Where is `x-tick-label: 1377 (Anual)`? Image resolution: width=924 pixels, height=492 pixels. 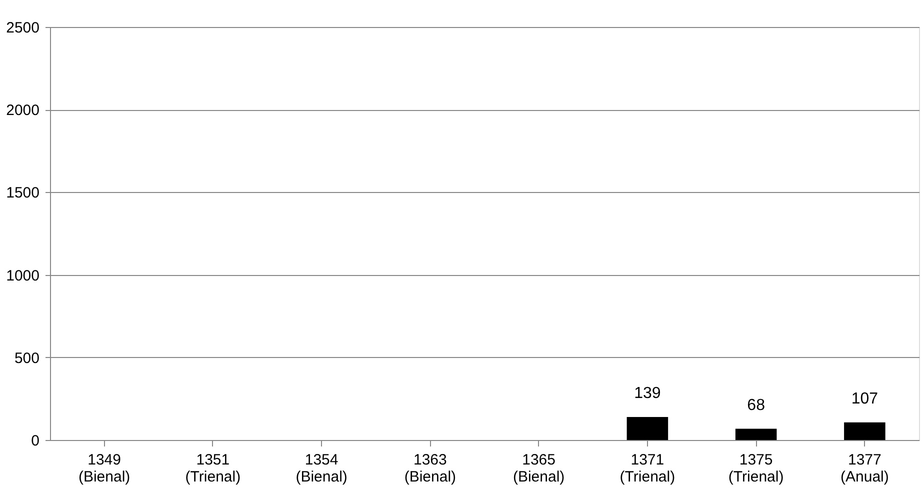
x-tick-label: 1377 (Anual) is located at coordinates (864, 469).